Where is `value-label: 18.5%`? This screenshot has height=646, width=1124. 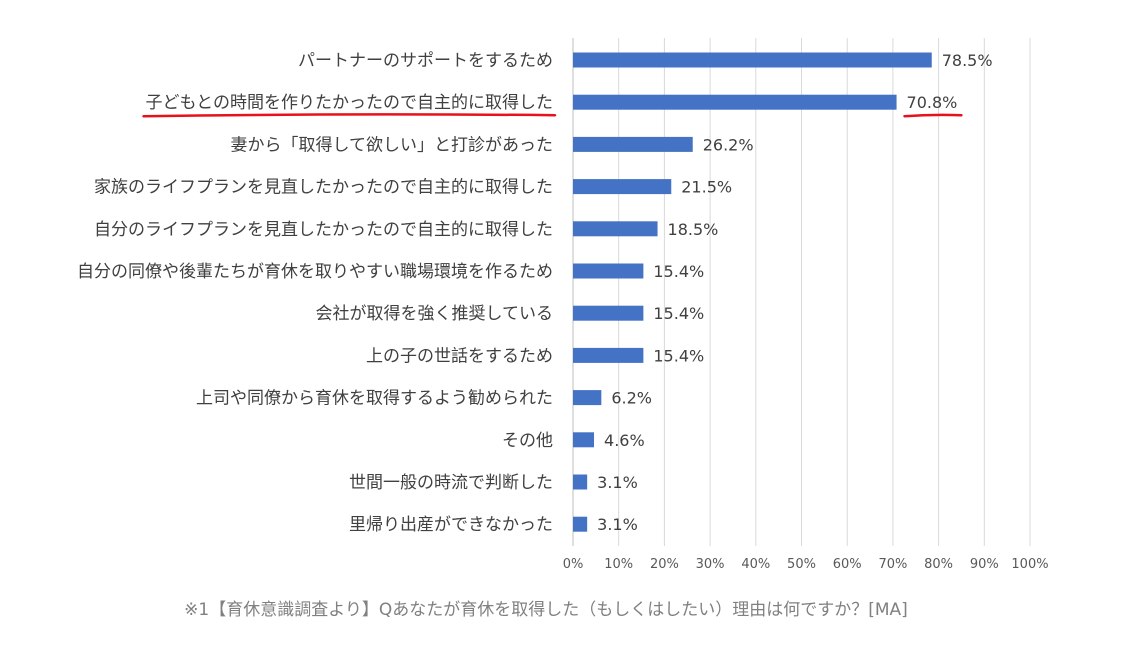 value-label: 18.5% is located at coordinates (693, 229).